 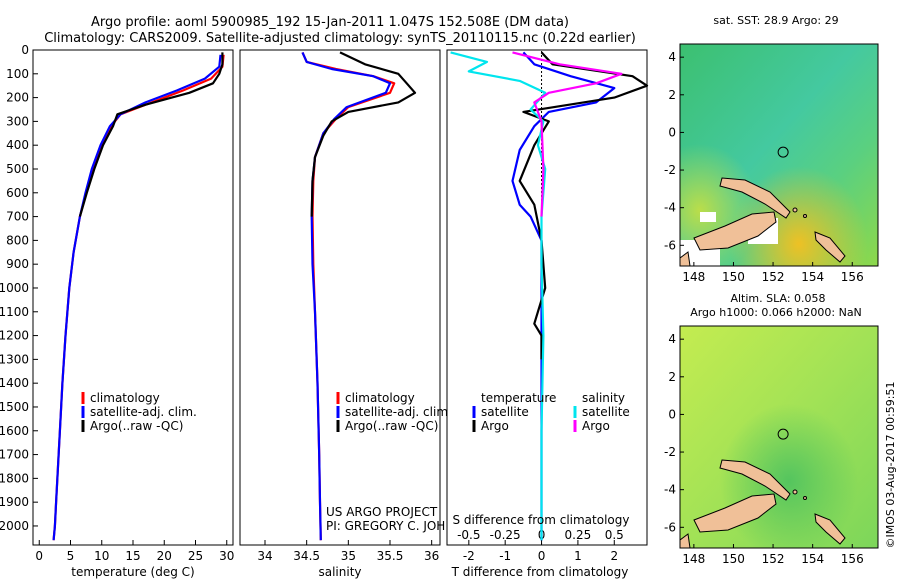 What do you see at coordinates (306, 556) in the screenshot?
I see `salinity-tick-label: 34.5` at bounding box center [306, 556].